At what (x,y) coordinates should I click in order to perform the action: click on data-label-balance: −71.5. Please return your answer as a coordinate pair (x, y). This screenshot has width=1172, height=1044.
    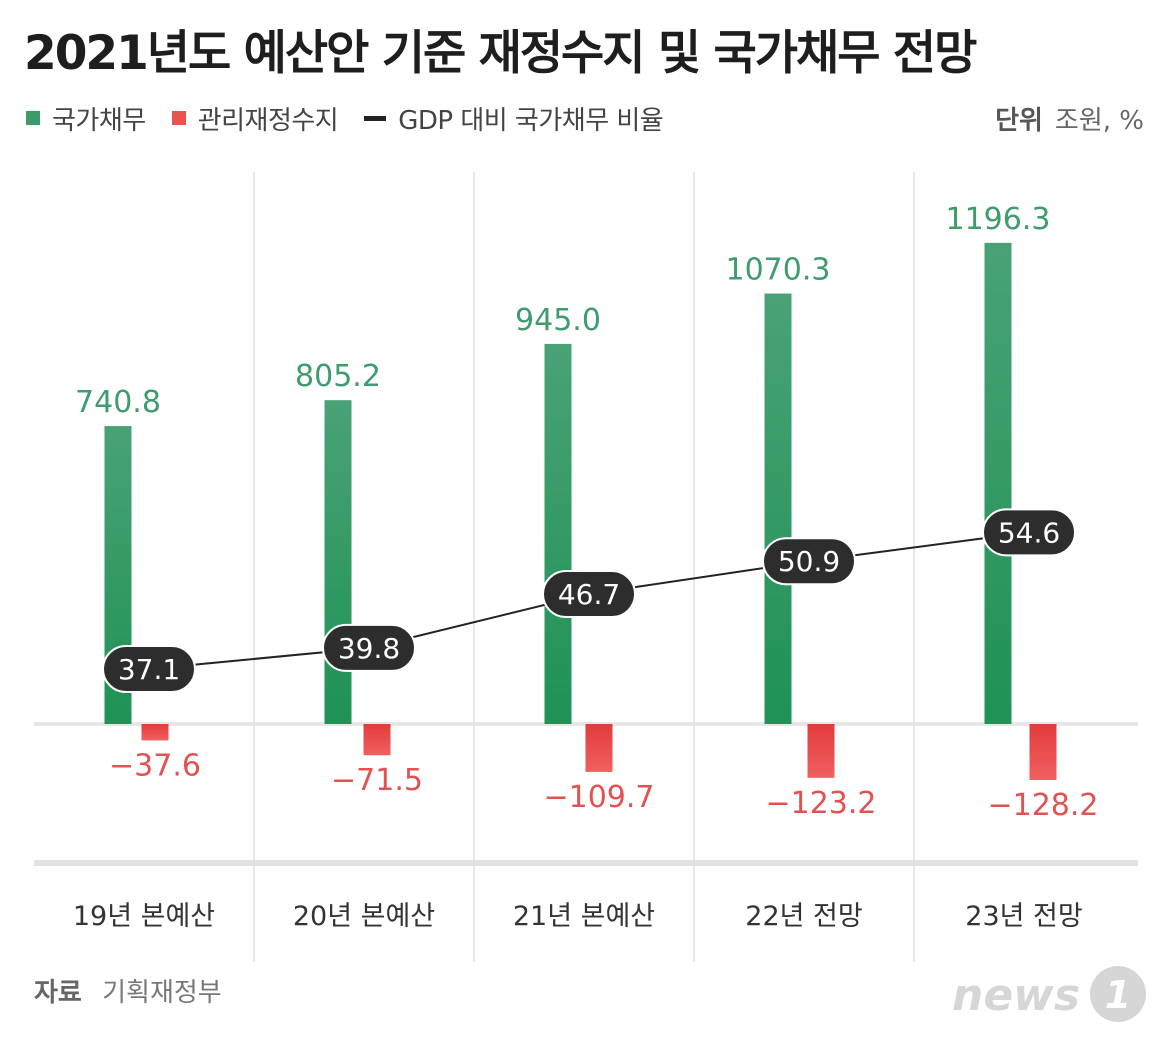
    Looking at the image, I should click on (377, 780).